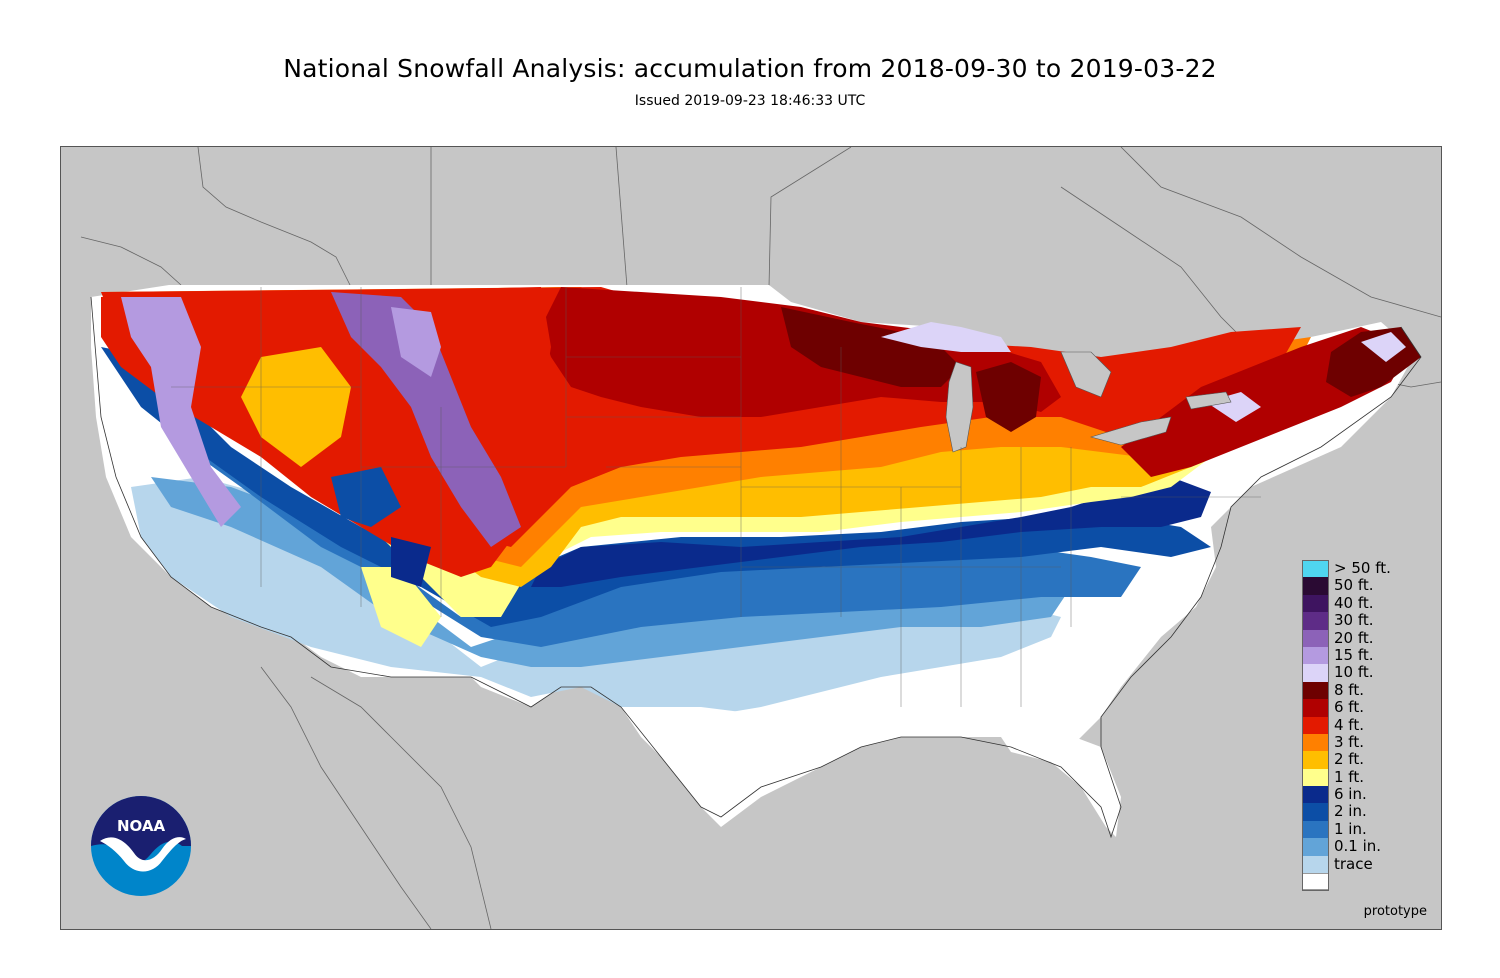  I want to click on lake-ontario, so click(1208, 400).